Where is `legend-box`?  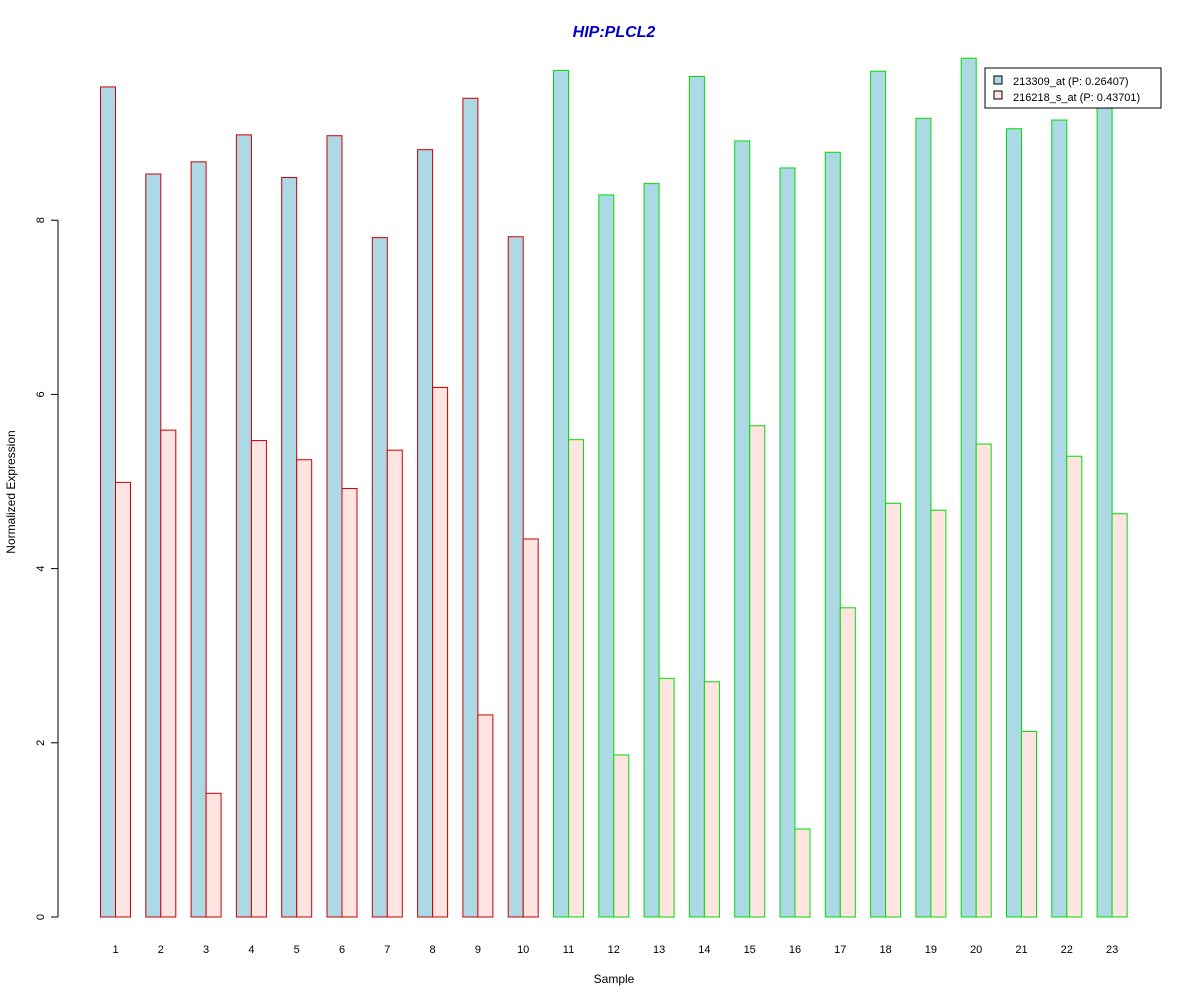 legend-box is located at coordinates (1073, 88).